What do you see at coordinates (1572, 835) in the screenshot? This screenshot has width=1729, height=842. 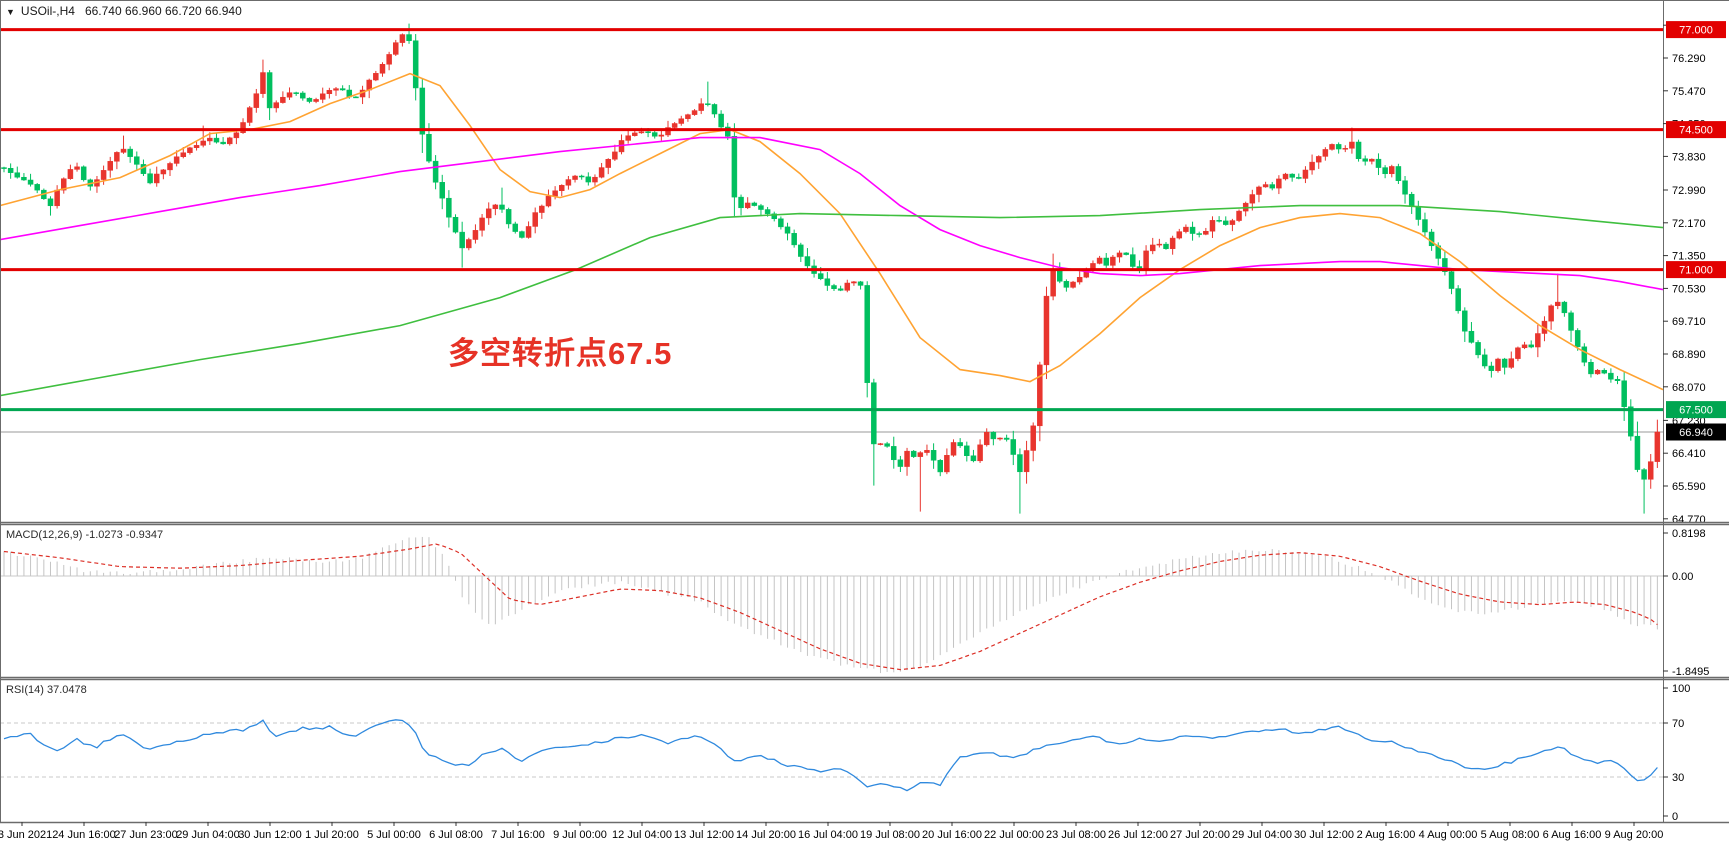 I see `date-label: 6 Aug 16:00` at bounding box center [1572, 835].